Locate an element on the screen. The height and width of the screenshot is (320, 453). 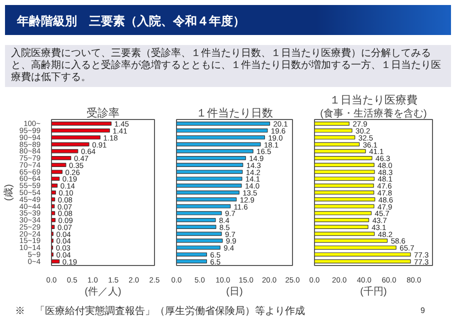
chart-subtitle: (食事・生活療養を含む) is located at coordinates (373, 114).